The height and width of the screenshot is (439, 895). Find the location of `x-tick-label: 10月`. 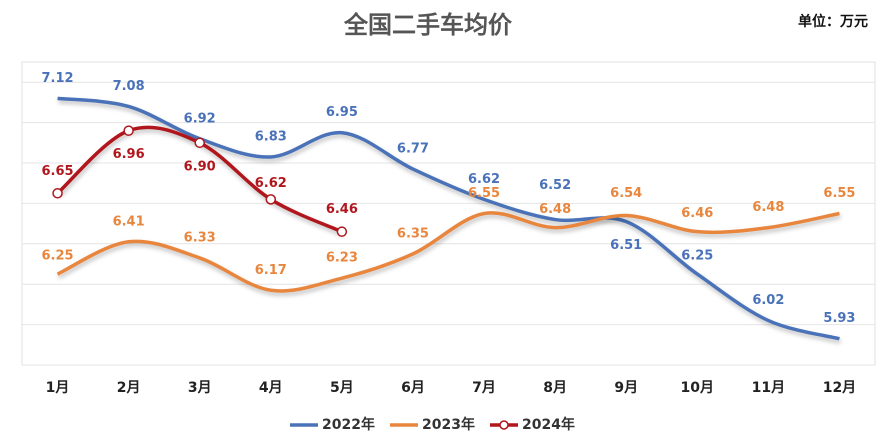

x-tick-label: 10月 is located at coordinates (697, 388).